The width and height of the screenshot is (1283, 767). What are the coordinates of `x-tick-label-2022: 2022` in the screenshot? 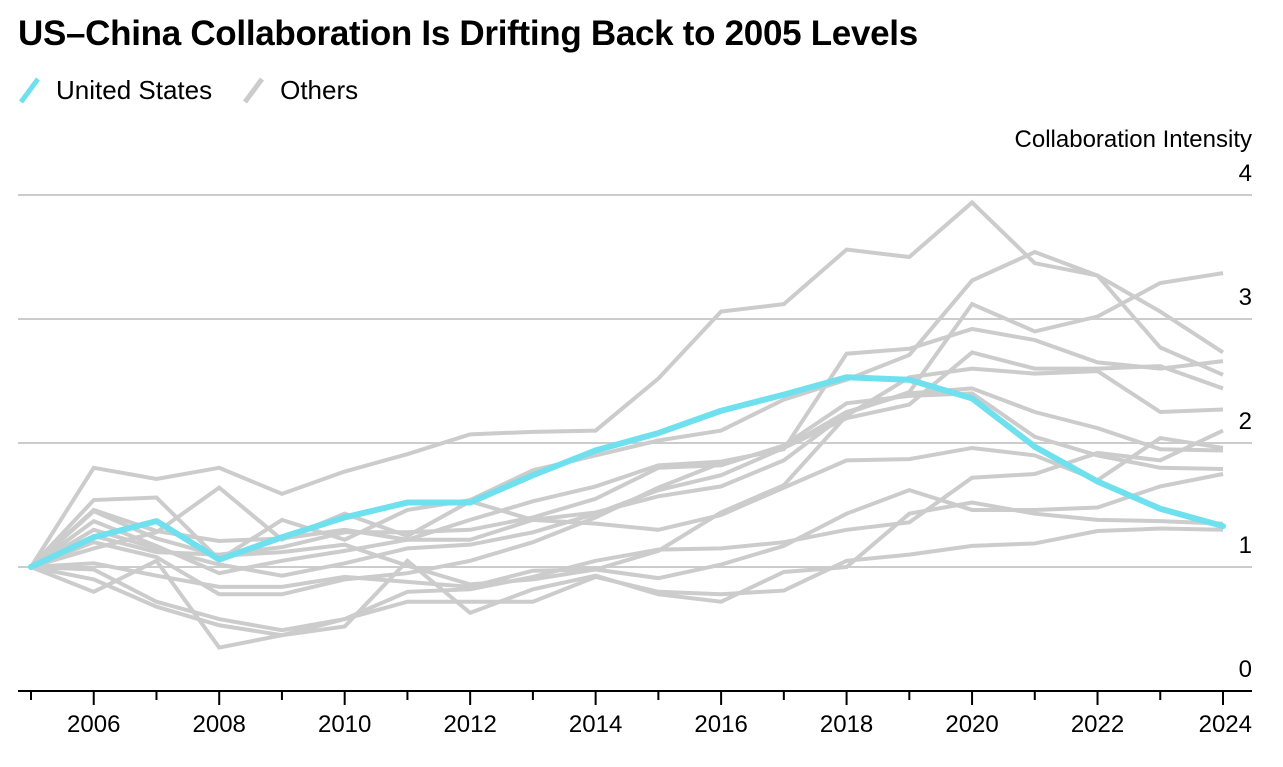 It's located at (1097, 724).